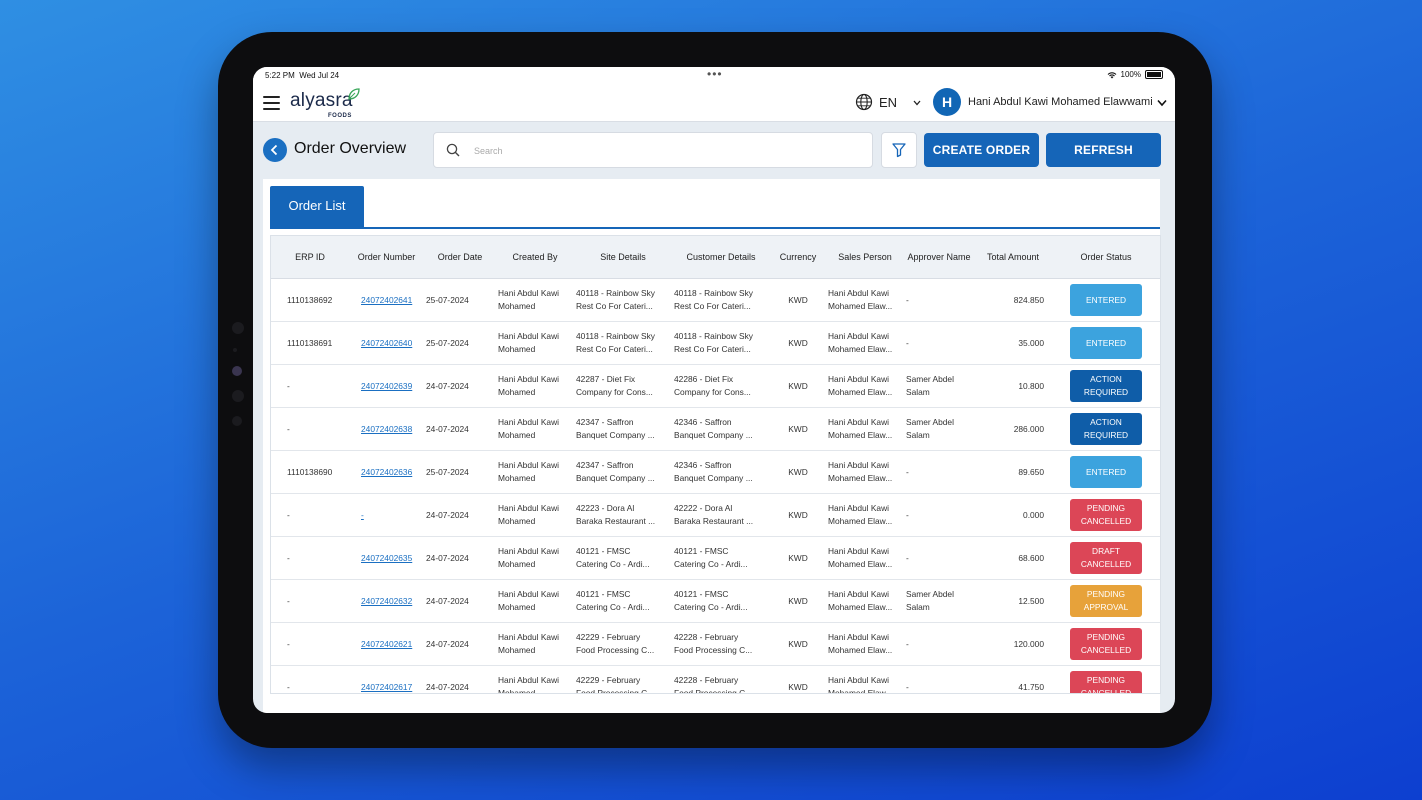 The width and height of the screenshot is (1422, 800). I want to click on search-input, so click(664, 151).